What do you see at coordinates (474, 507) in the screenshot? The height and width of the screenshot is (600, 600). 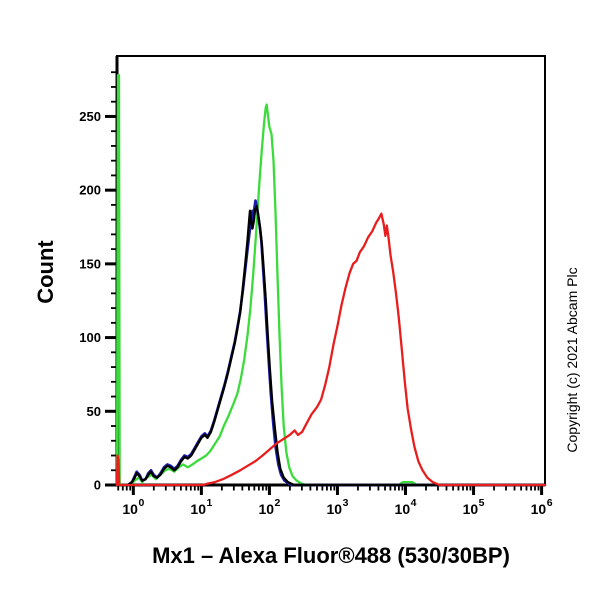 I see `x-tick-label: 10⁵` at bounding box center [474, 507].